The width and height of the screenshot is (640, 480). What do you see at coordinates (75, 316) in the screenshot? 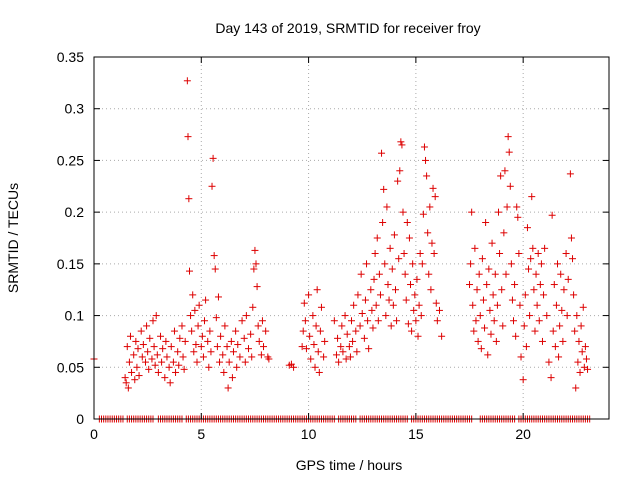
I see `y-tick-label: 0.1` at bounding box center [75, 316].